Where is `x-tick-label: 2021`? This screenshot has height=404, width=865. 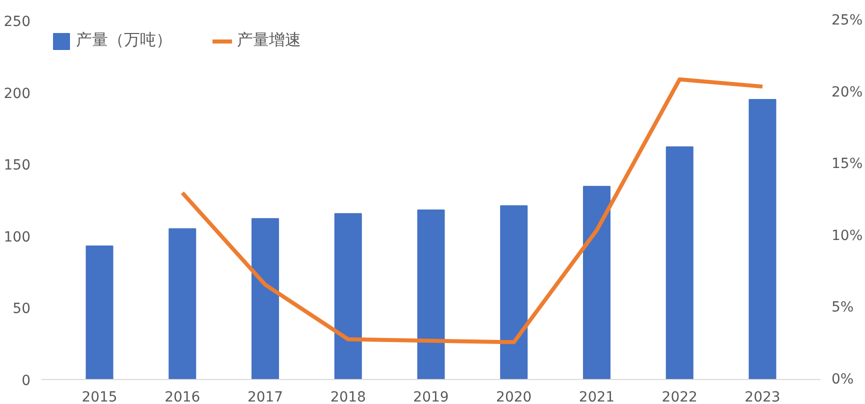 x-tick-label: 2021 is located at coordinates (596, 397).